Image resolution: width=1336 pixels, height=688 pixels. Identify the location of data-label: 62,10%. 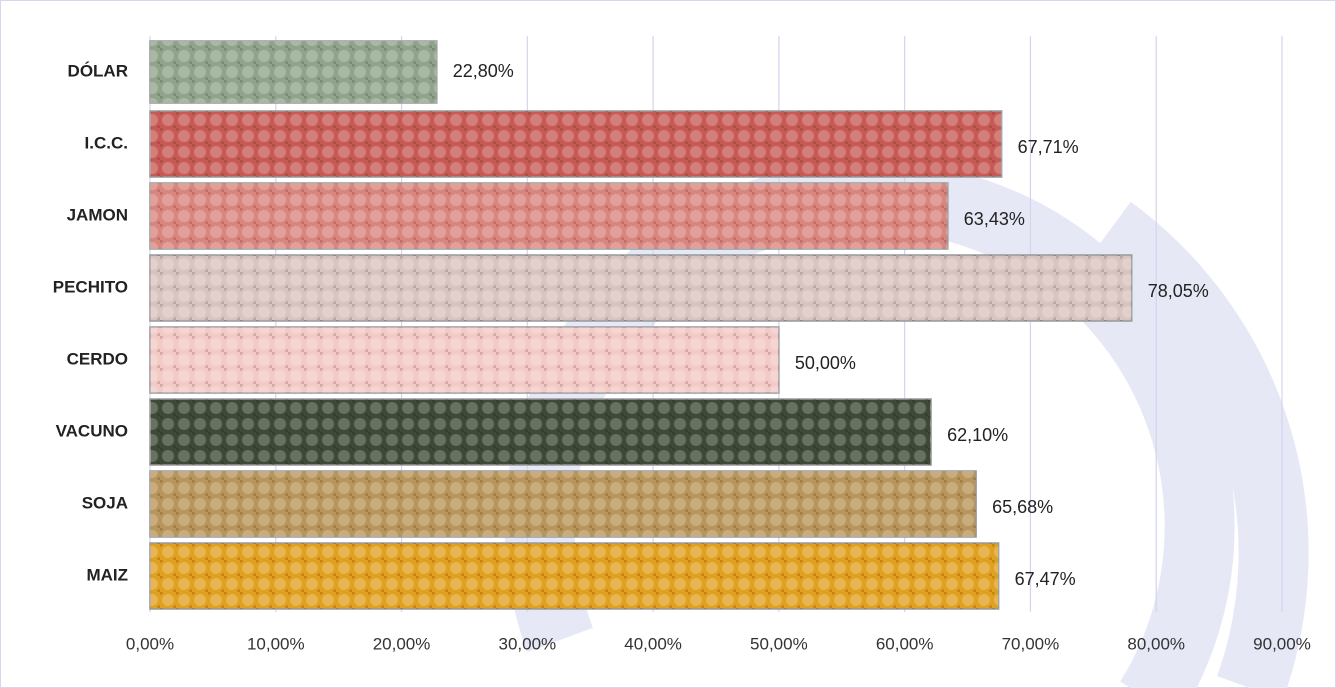
(977, 435).